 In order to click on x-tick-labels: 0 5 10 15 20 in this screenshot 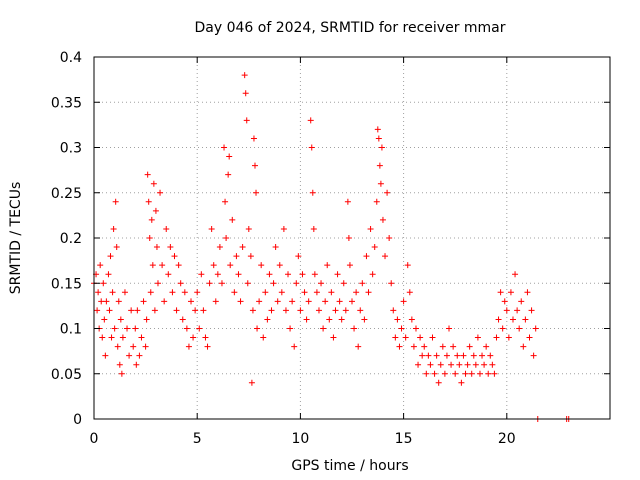, I will do `click(303, 439)`.